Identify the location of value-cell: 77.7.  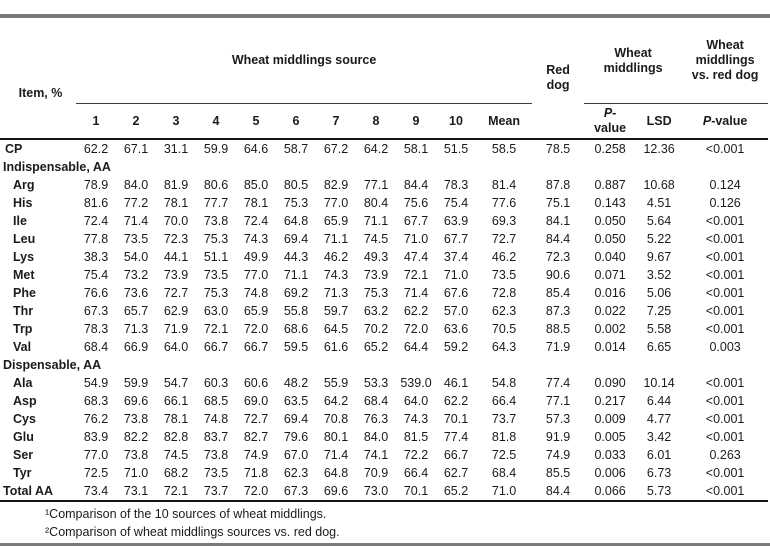
(216, 203).